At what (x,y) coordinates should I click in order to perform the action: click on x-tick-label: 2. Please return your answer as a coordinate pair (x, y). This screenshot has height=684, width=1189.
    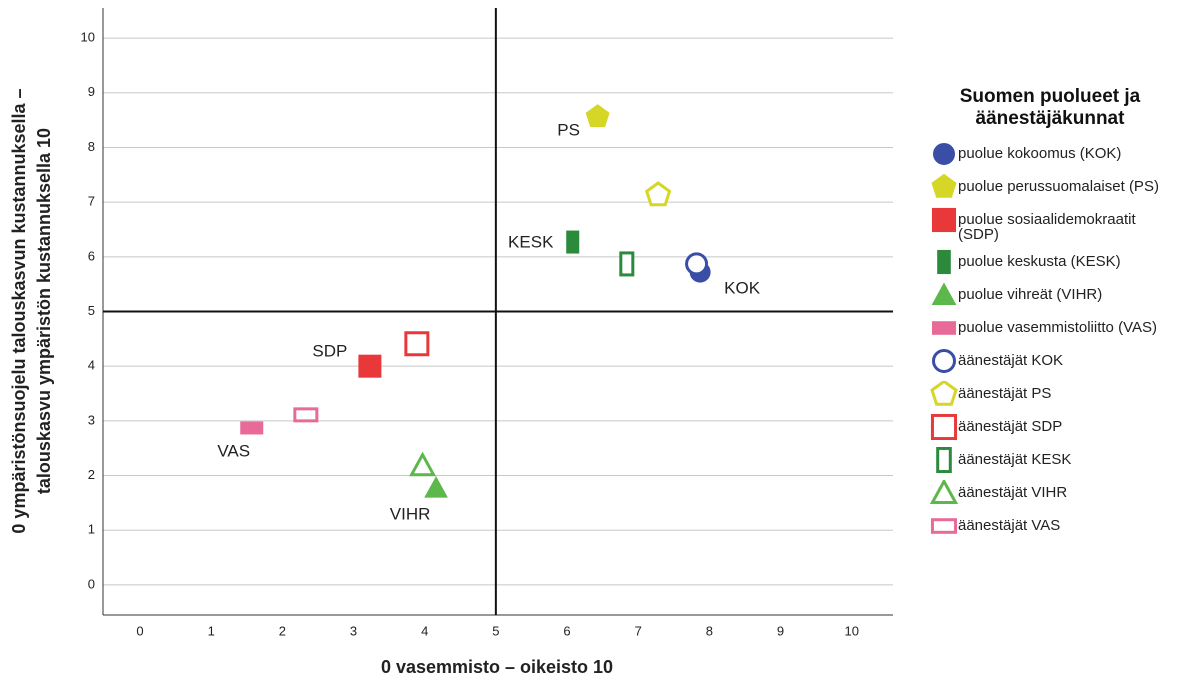
    Looking at the image, I should click on (282, 630).